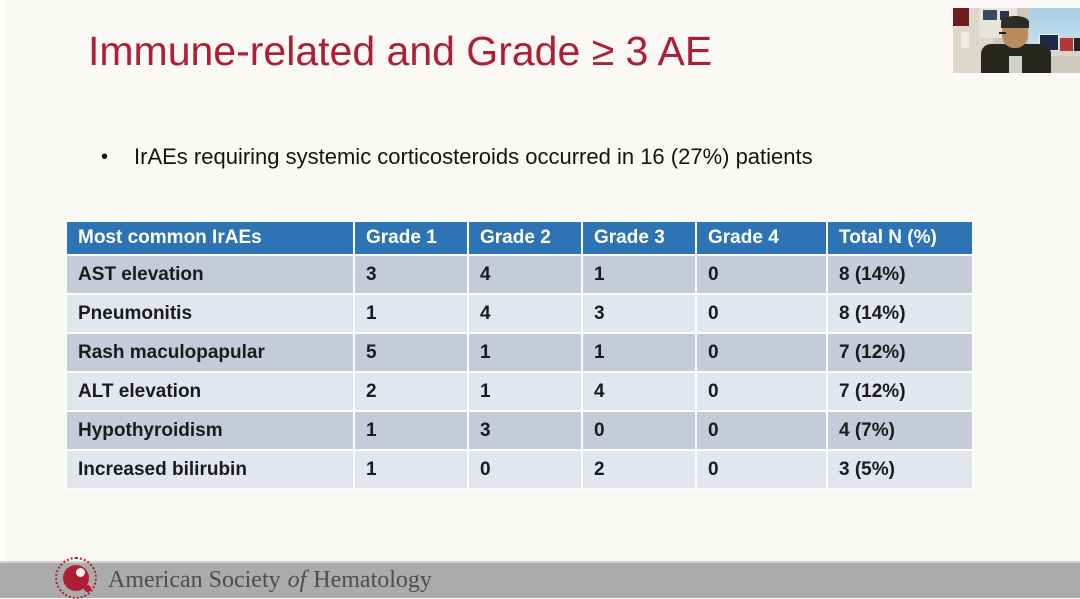 The image size is (1080, 599). I want to click on column-header: Most common IrAEs, so click(210, 238).